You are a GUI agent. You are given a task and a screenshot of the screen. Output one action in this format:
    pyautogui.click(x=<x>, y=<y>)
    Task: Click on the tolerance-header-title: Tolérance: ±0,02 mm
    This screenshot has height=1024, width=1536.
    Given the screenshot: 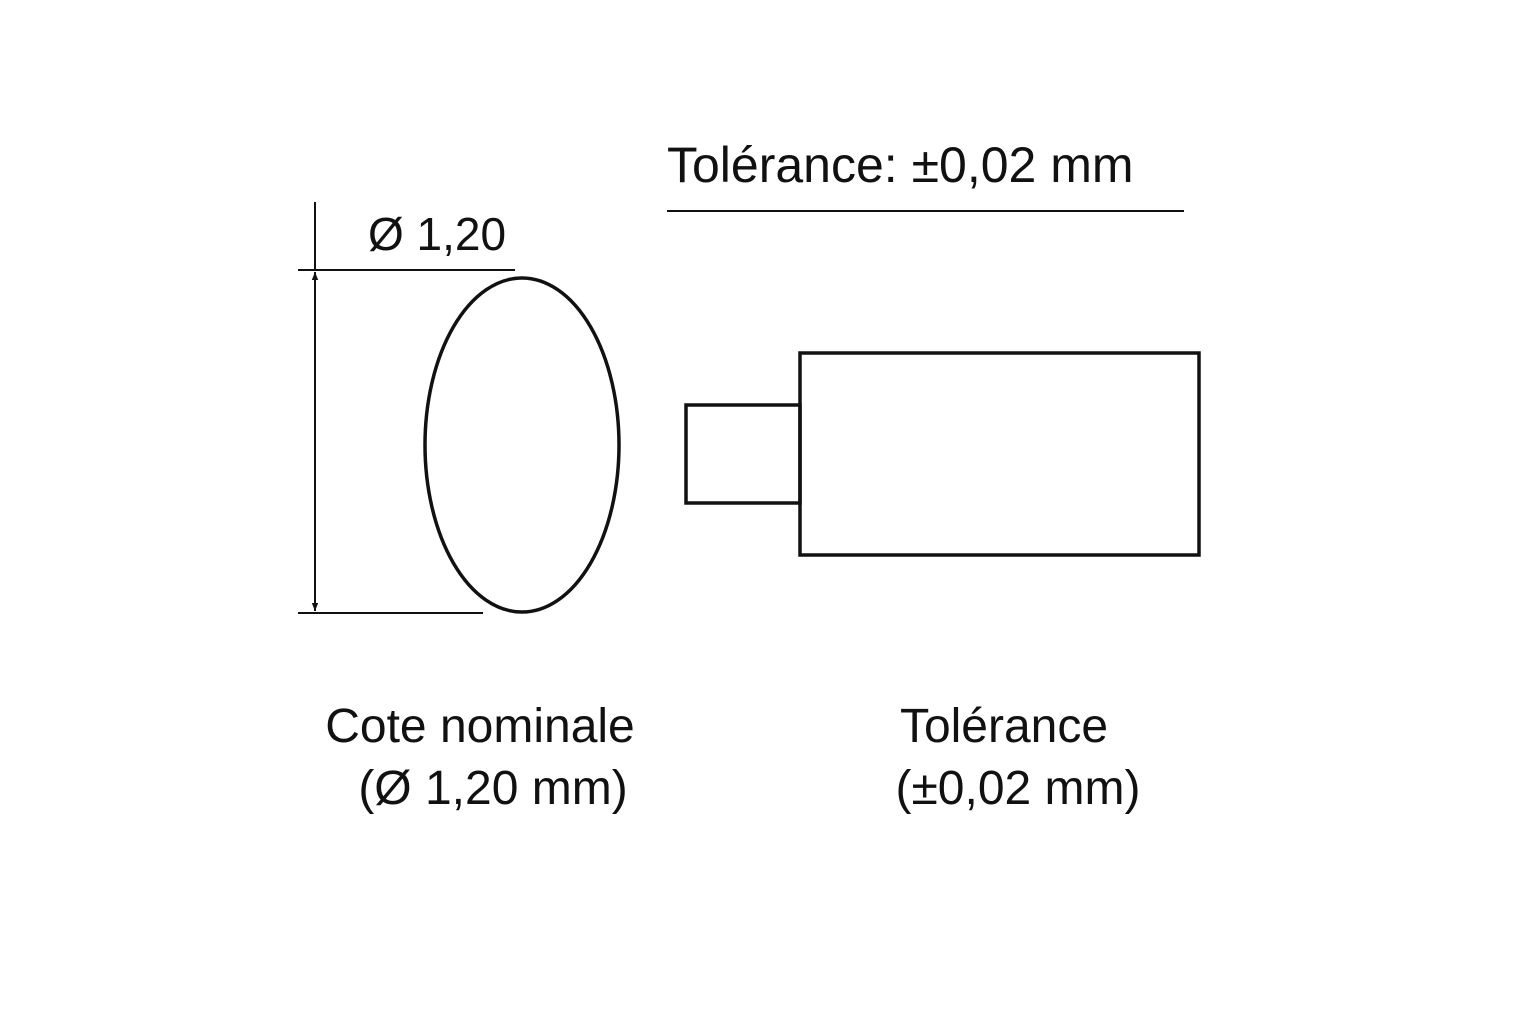 What is the action you would take?
    pyautogui.click(x=900, y=165)
    